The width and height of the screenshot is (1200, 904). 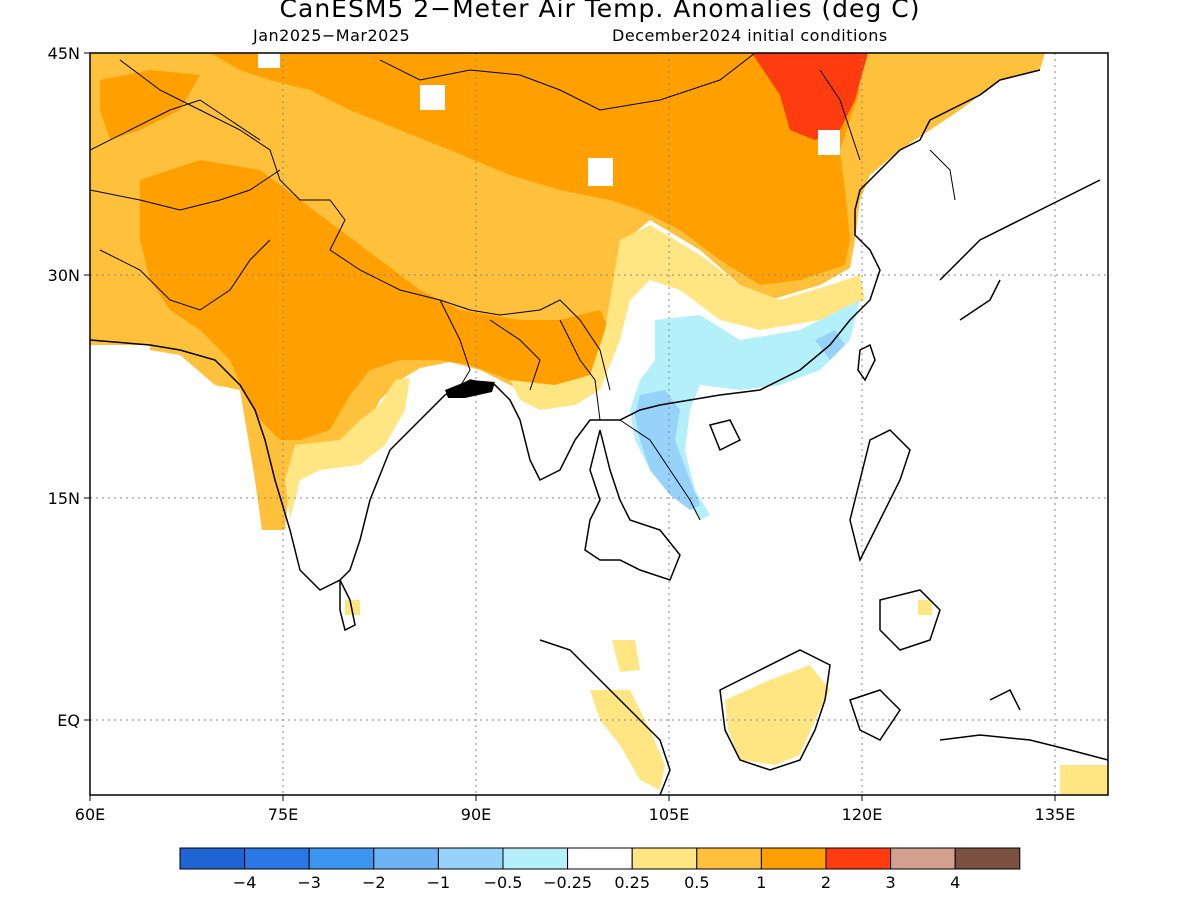 What do you see at coordinates (470, 389) in the screenshot?
I see `delta-region` at bounding box center [470, 389].